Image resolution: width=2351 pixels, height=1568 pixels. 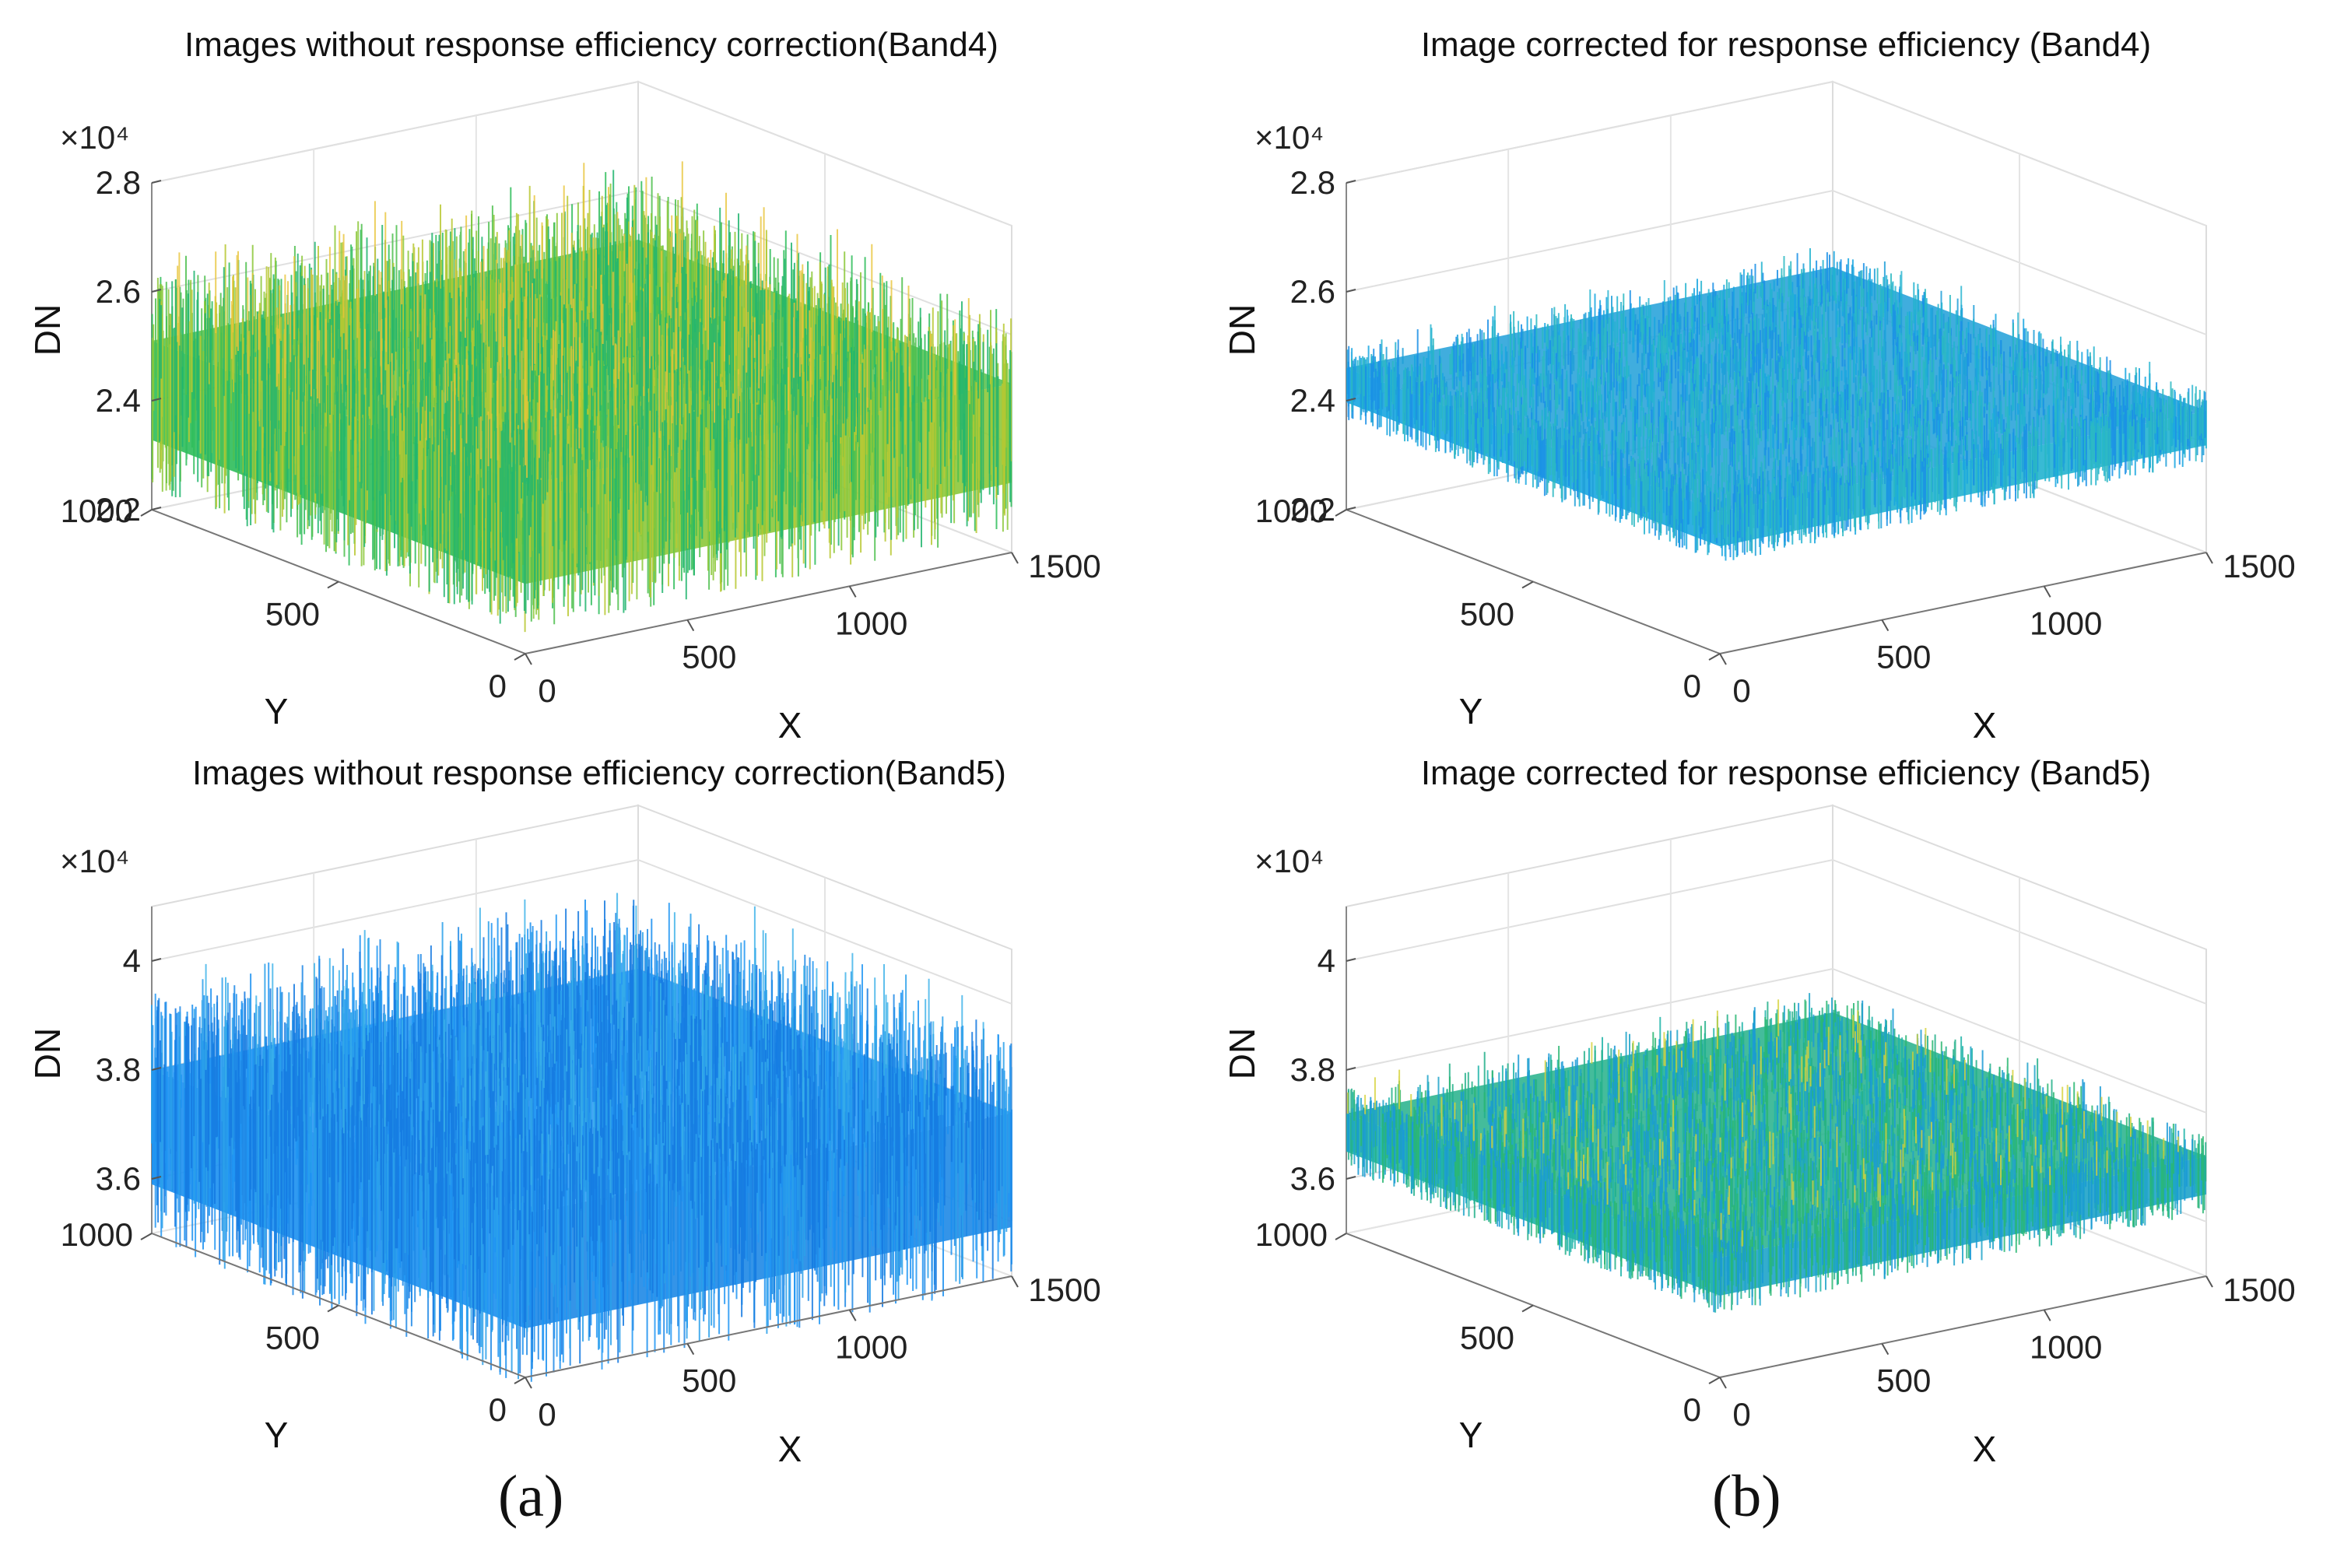 What do you see at coordinates (1746, 1496) in the screenshot?
I see `panel-label-b: (b)` at bounding box center [1746, 1496].